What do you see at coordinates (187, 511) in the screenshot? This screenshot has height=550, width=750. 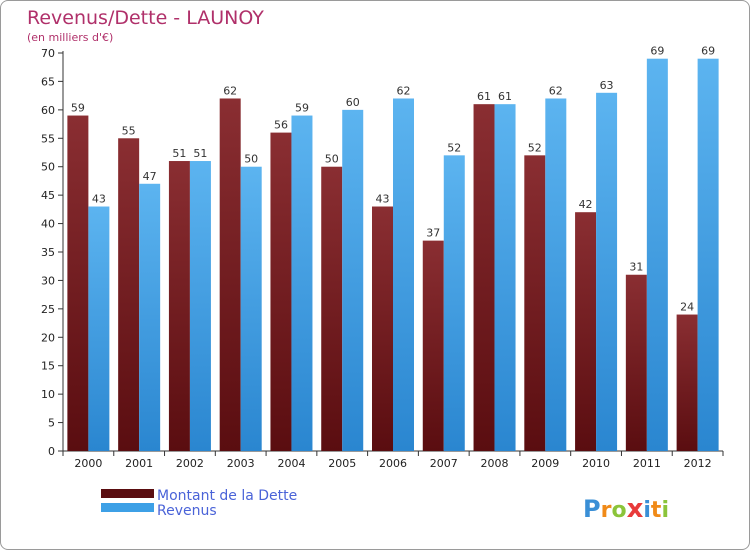 I see `legend-label-revenus: Revenus` at bounding box center [187, 511].